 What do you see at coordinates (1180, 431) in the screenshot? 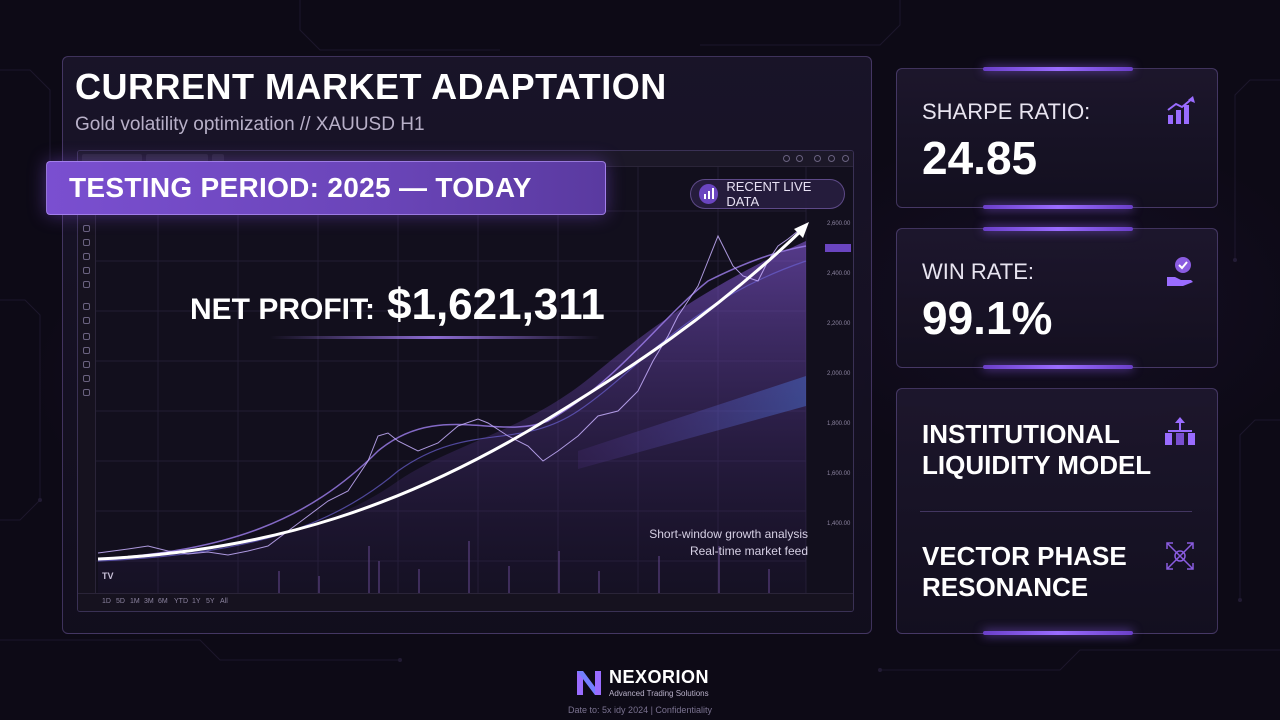
I see `network-icon` at bounding box center [1180, 431].